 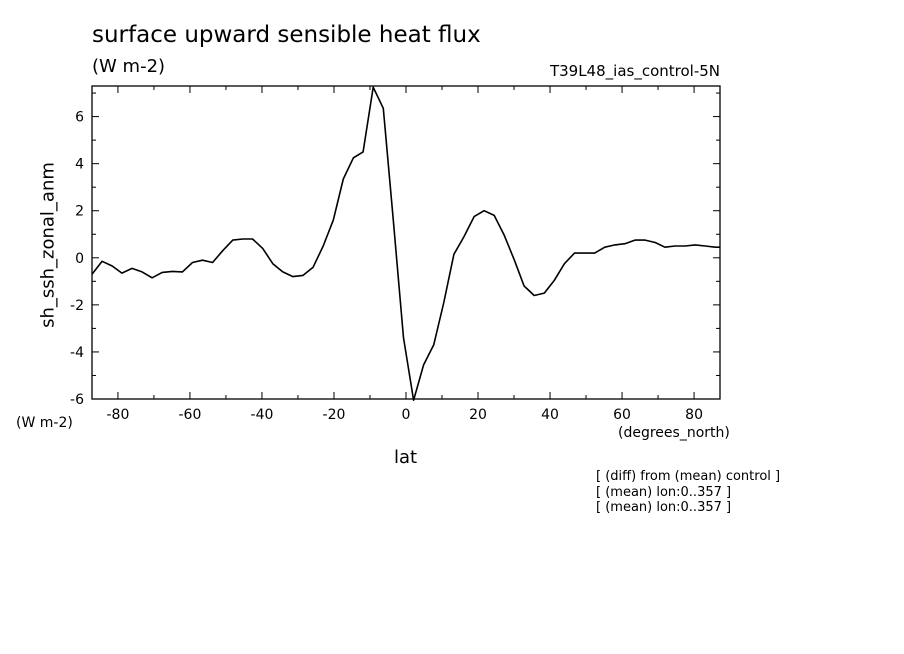 What do you see at coordinates (79, 165) in the screenshot?
I see `y-tick-label: 4` at bounding box center [79, 165].